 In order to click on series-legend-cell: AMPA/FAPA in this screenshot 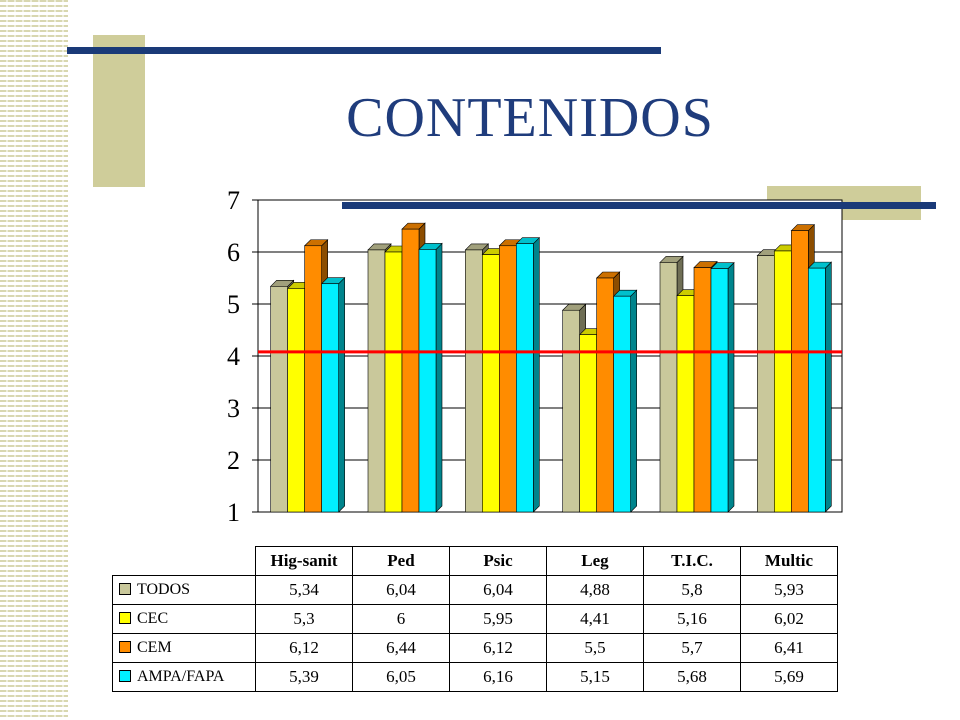, I will do `click(184, 677)`.